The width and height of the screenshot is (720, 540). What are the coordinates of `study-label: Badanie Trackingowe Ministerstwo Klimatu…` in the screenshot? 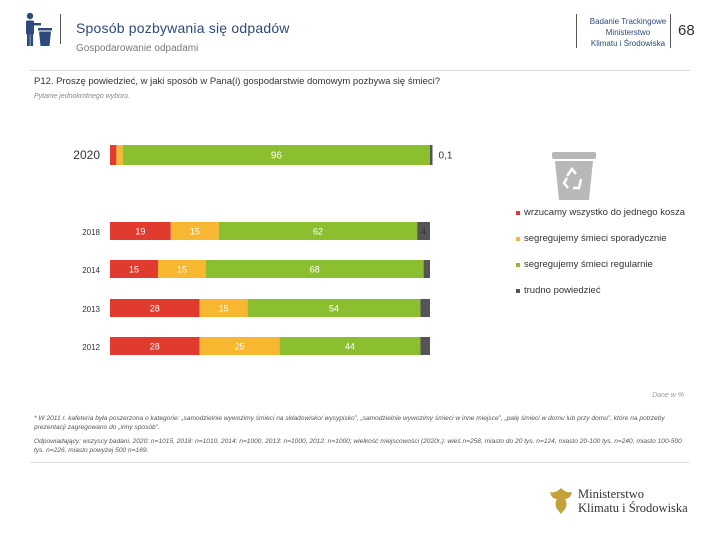 It's located at (628, 32).